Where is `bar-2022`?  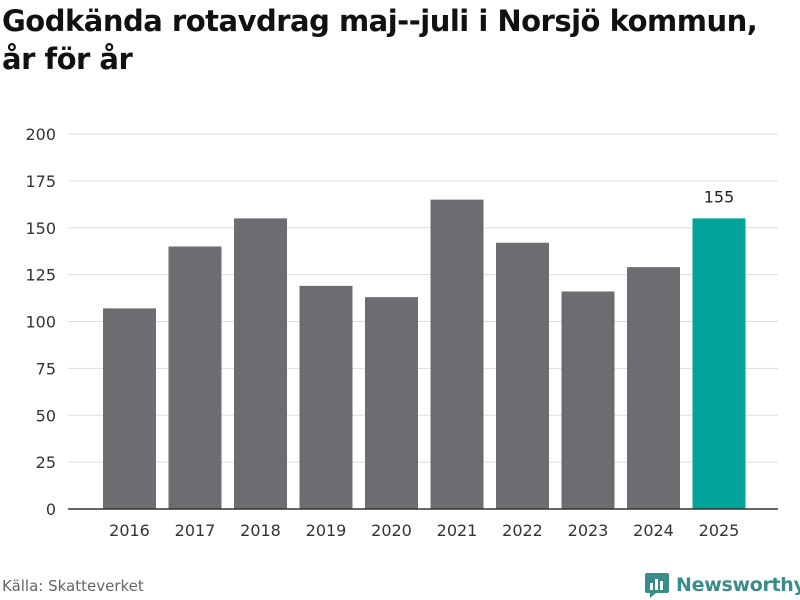 bar-2022 is located at coordinates (522, 375).